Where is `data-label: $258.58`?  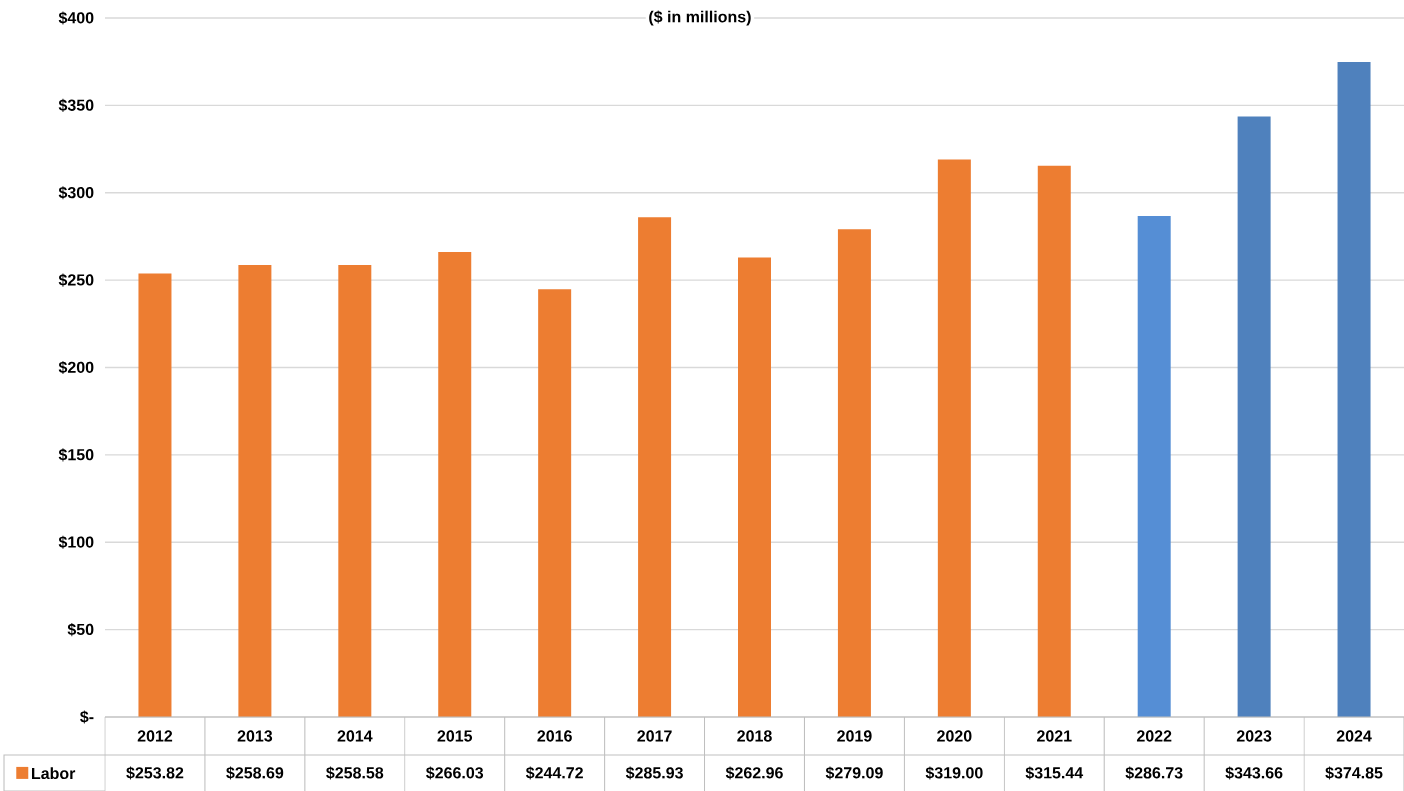 data-label: $258.58 is located at coordinates (355, 773).